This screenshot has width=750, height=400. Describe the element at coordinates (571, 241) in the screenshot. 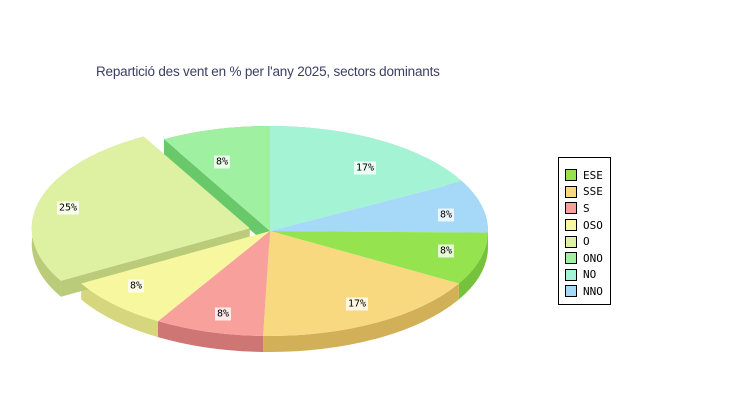

I see `legend-swatch-O` at that location.